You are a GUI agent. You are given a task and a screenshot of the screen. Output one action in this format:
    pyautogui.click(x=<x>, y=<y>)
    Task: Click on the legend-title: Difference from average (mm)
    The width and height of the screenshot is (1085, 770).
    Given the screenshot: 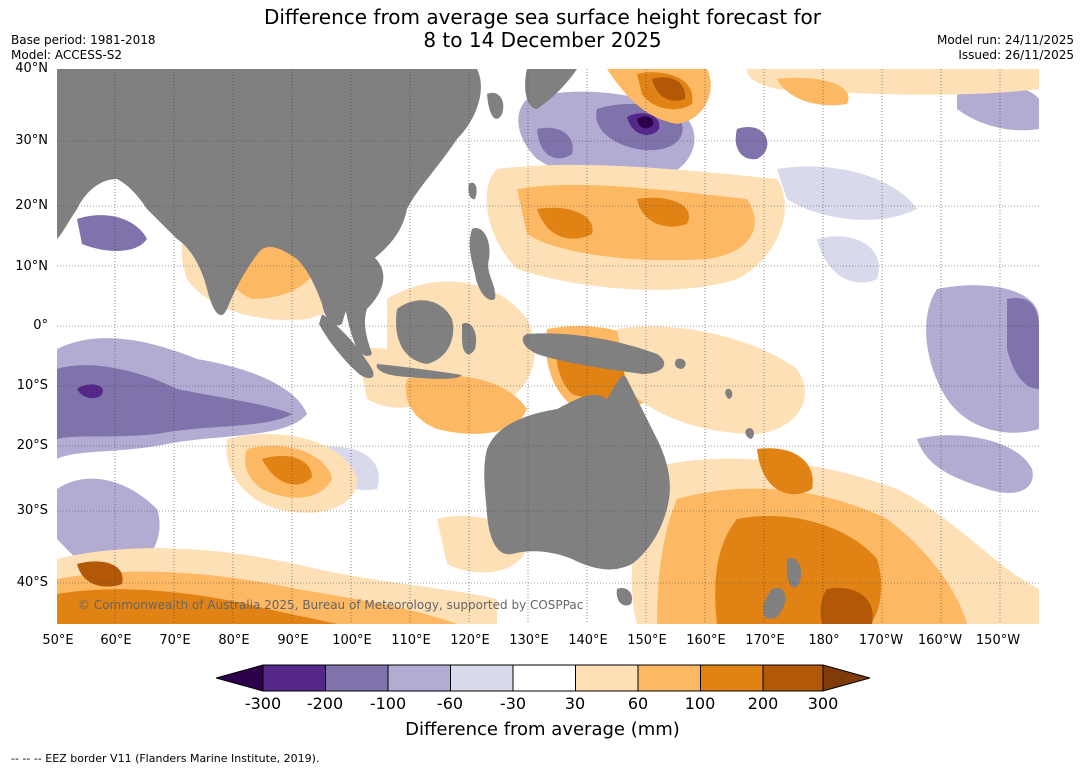 What is the action you would take?
    pyautogui.click(x=542, y=729)
    